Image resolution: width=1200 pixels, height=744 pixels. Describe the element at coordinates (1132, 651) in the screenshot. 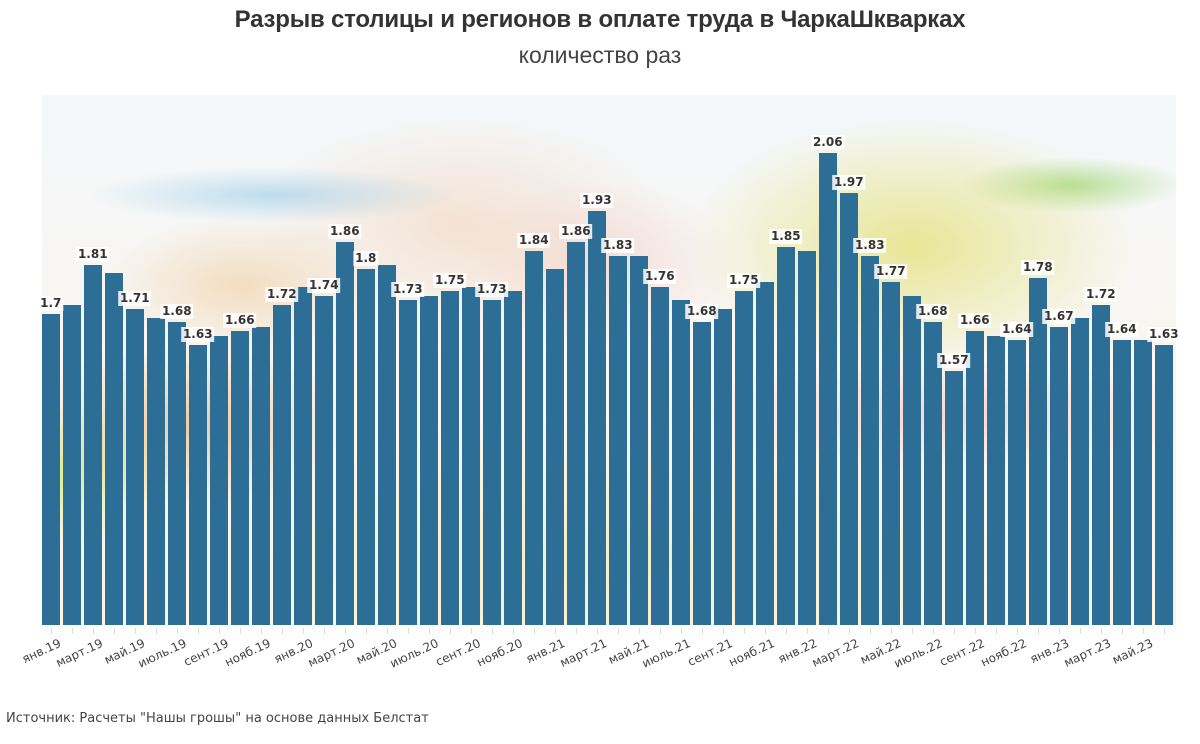

I see `x-tick-label: май.23` at that location.